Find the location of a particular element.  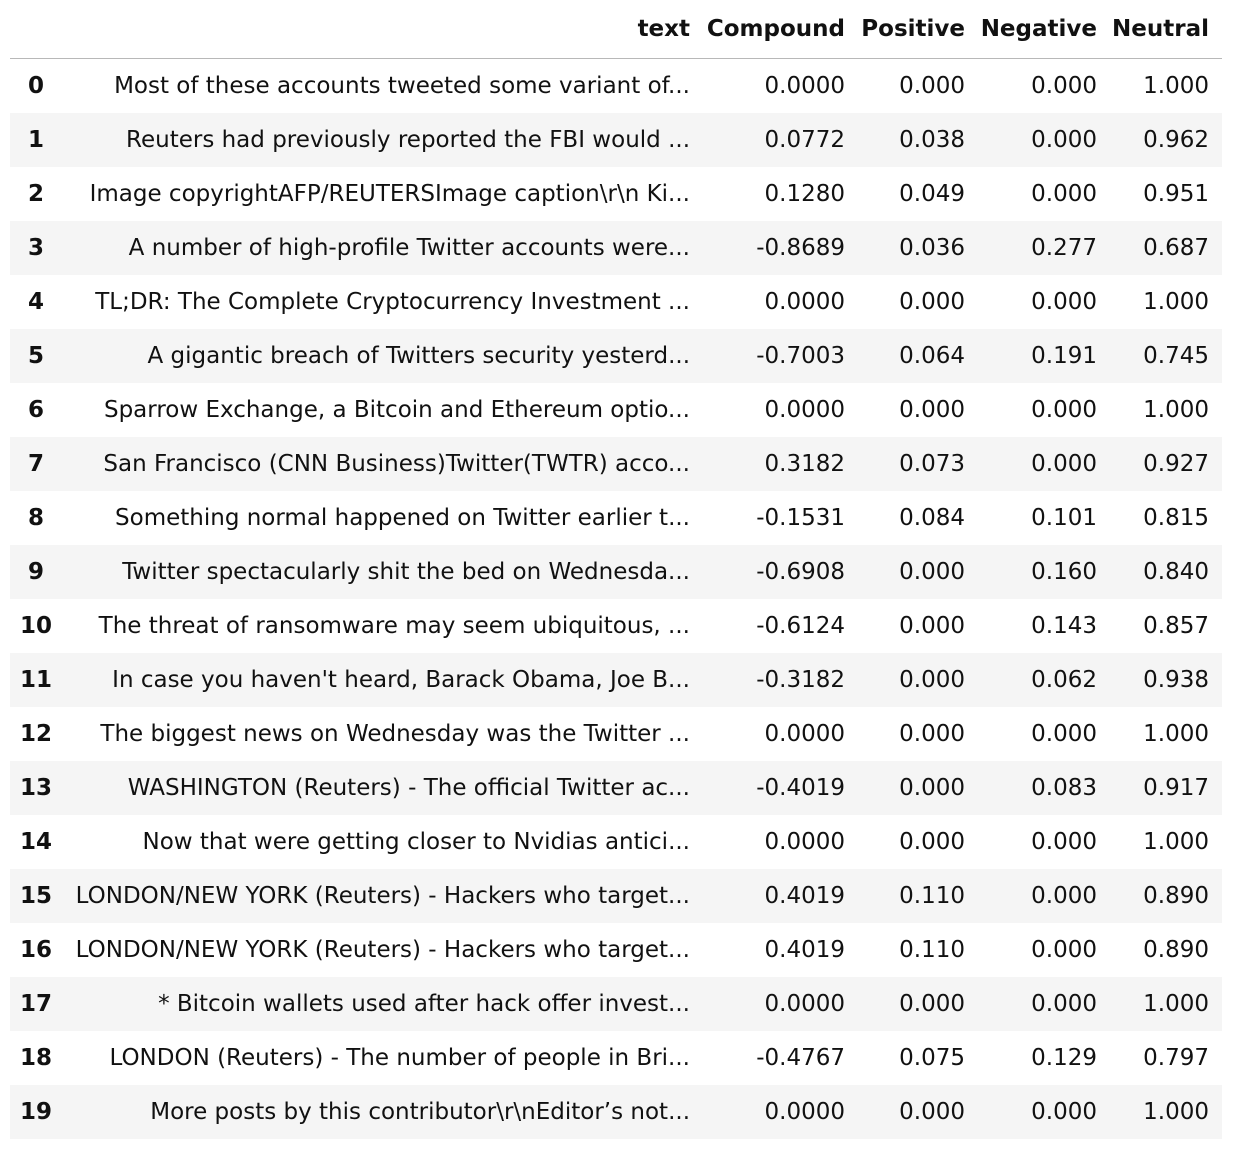

row-index: 10 is located at coordinates (35, 625).